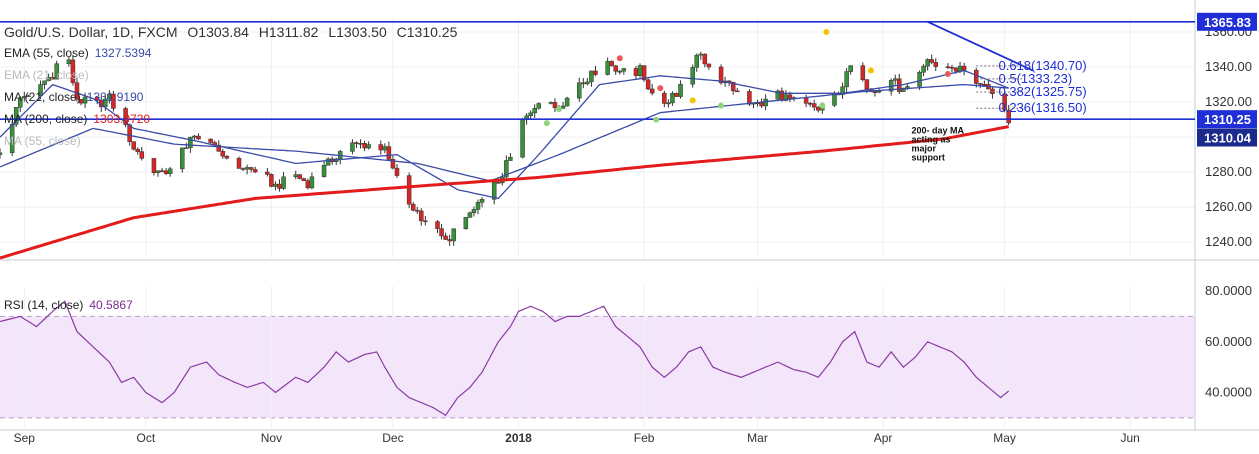 The height and width of the screenshot is (454, 1259). What do you see at coordinates (1004, 438) in the screenshot?
I see `x-tick-label-8: May` at bounding box center [1004, 438].